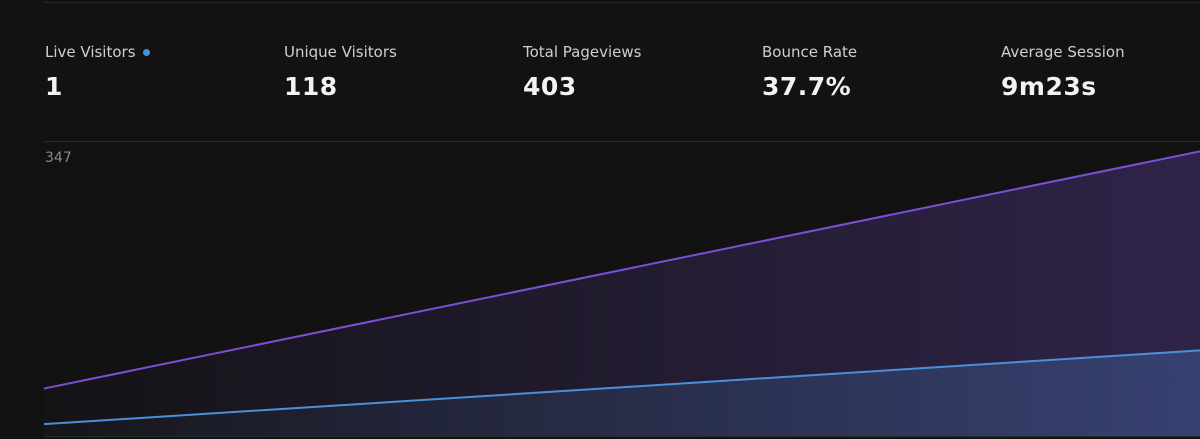  I want to click on stat-bounce-rate: Bounce Rate 37.7%, so click(809, 71).